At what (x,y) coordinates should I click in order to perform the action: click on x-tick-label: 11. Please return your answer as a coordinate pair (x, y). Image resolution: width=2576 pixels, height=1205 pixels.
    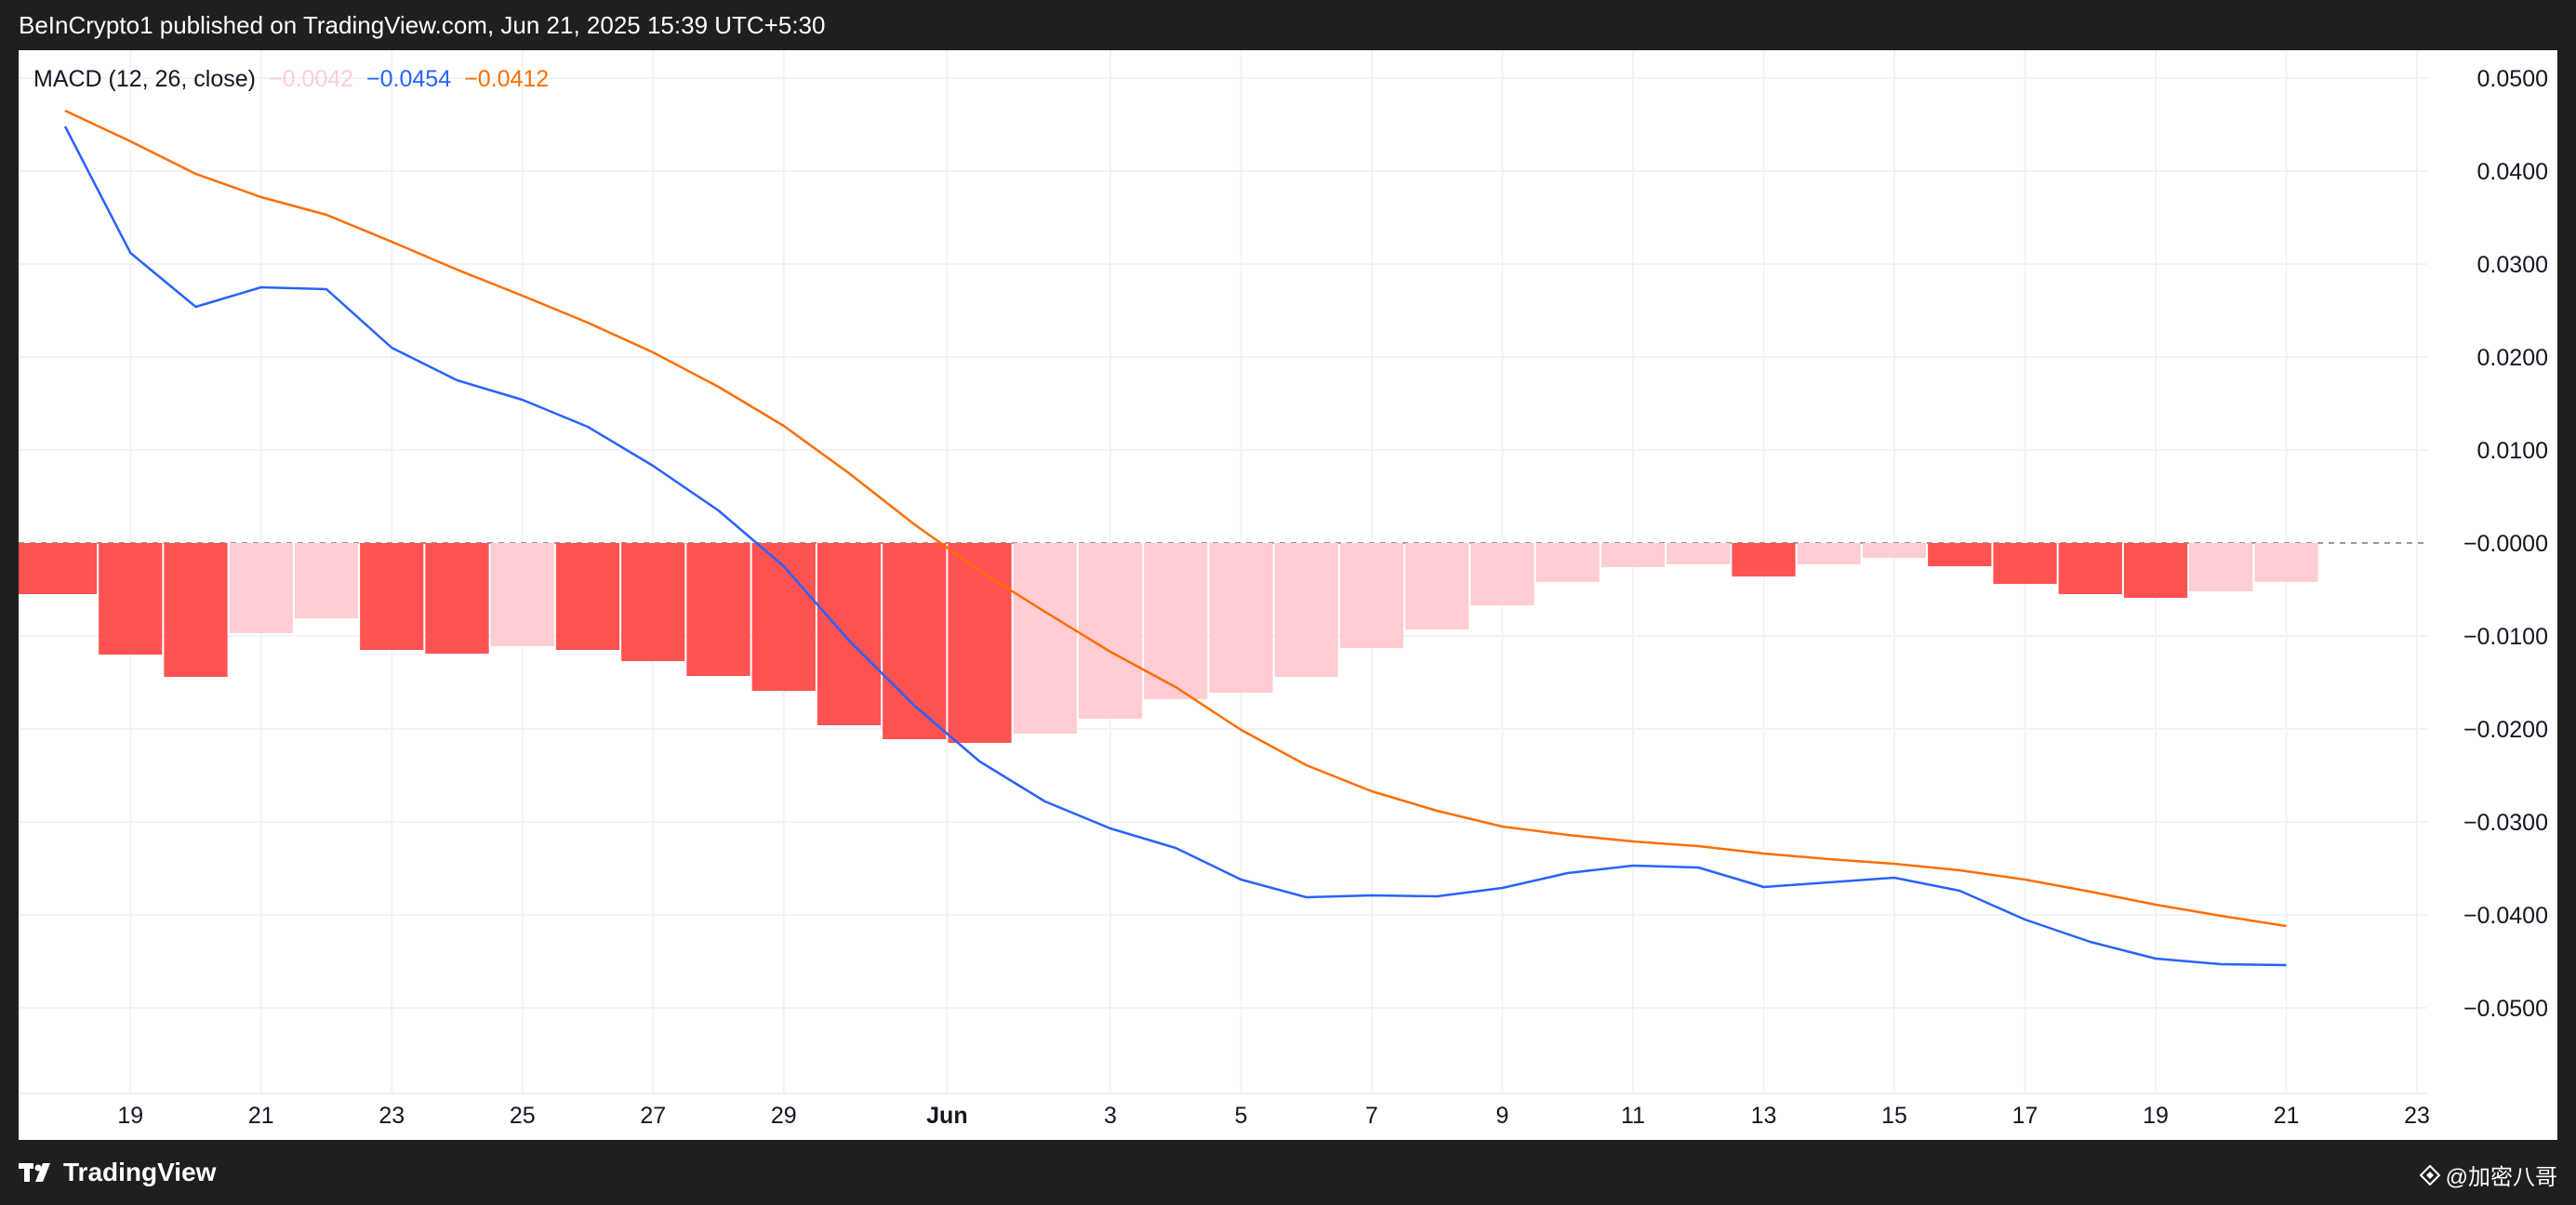
    Looking at the image, I should click on (1633, 1116).